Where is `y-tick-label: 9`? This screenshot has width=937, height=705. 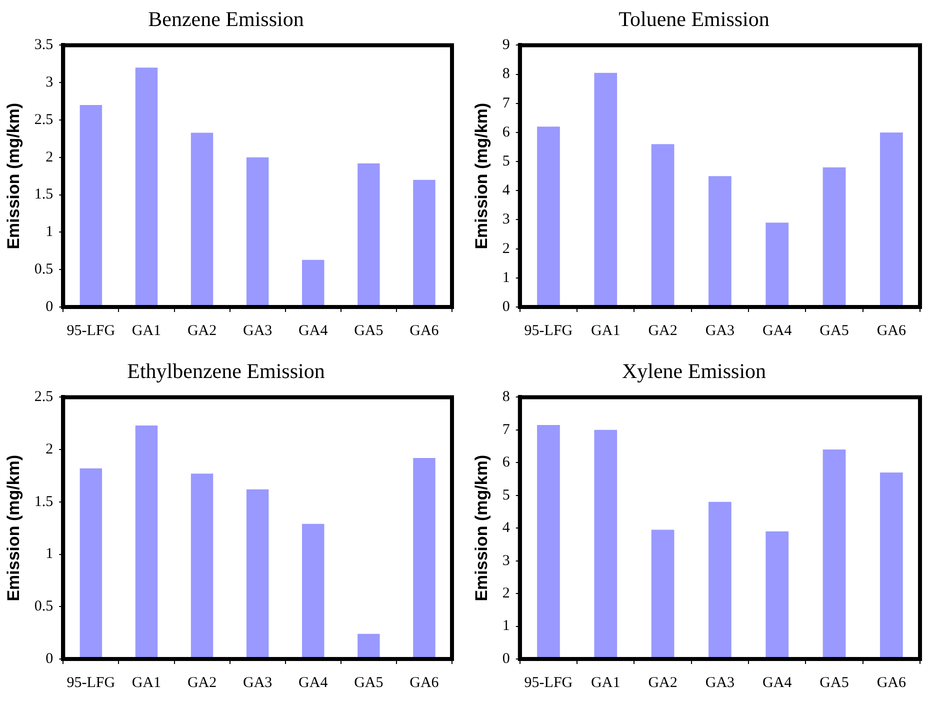
y-tick-label: 9 is located at coordinates (506, 45).